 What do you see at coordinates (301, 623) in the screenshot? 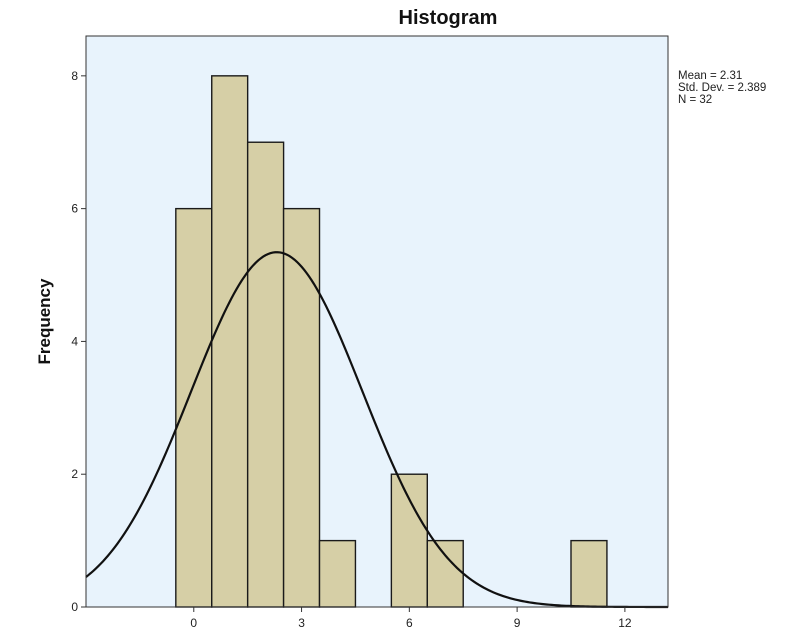
I see `x-tick-label: 3` at bounding box center [301, 623].